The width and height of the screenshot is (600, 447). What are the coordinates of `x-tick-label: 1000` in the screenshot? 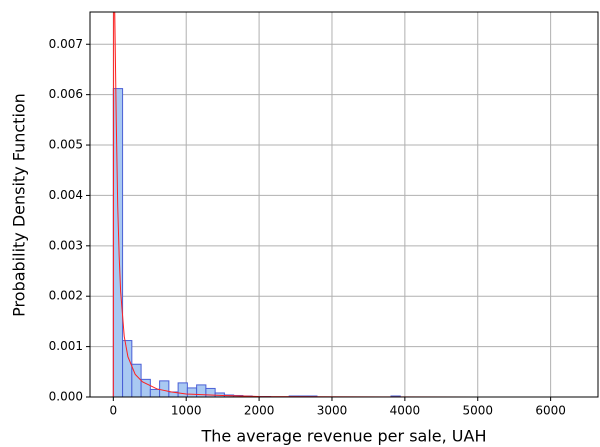 It's located at (186, 411).